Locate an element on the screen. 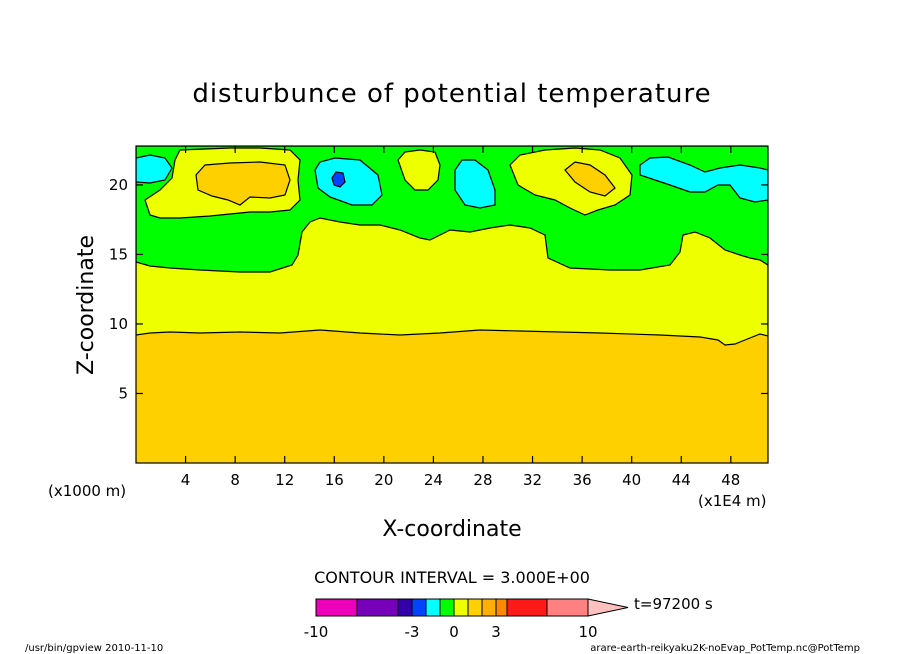 This screenshot has height=654, width=904. x-tick-label: 20 is located at coordinates (383, 480).